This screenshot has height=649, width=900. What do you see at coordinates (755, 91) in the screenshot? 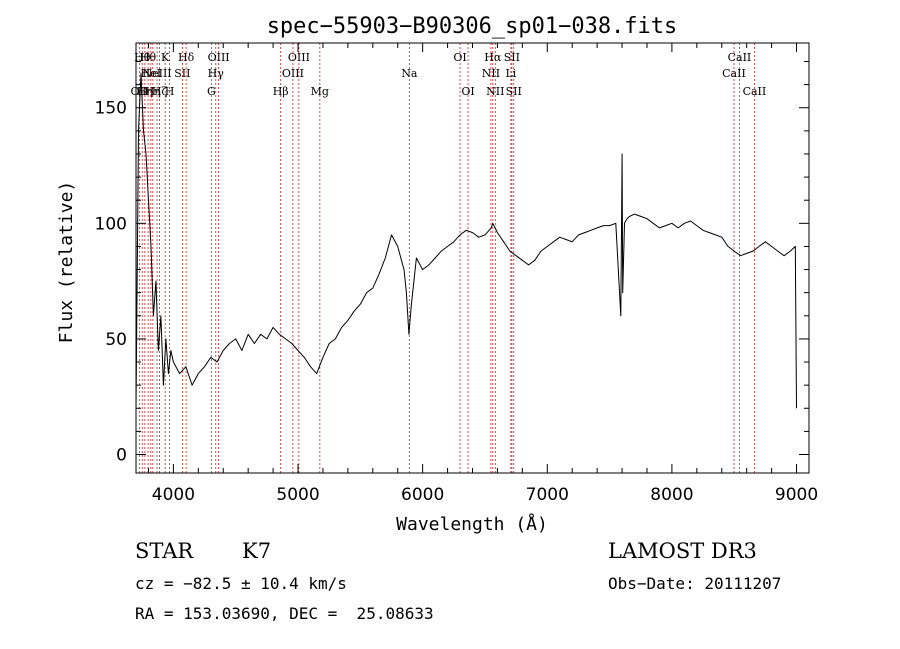
I see `line-label-30: CaII` at bounding box center [755, 91].